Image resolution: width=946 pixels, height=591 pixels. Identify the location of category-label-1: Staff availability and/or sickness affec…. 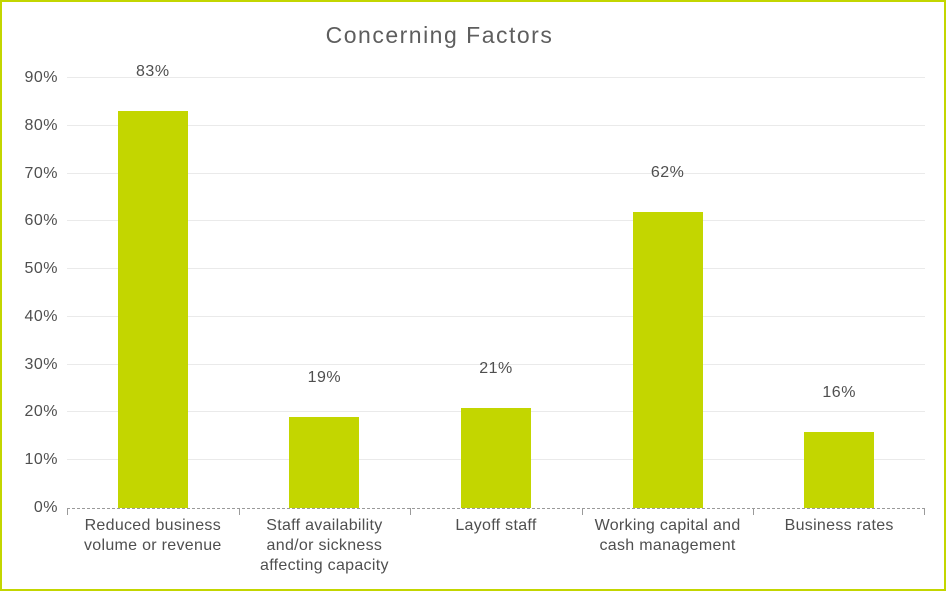
(324, 545).